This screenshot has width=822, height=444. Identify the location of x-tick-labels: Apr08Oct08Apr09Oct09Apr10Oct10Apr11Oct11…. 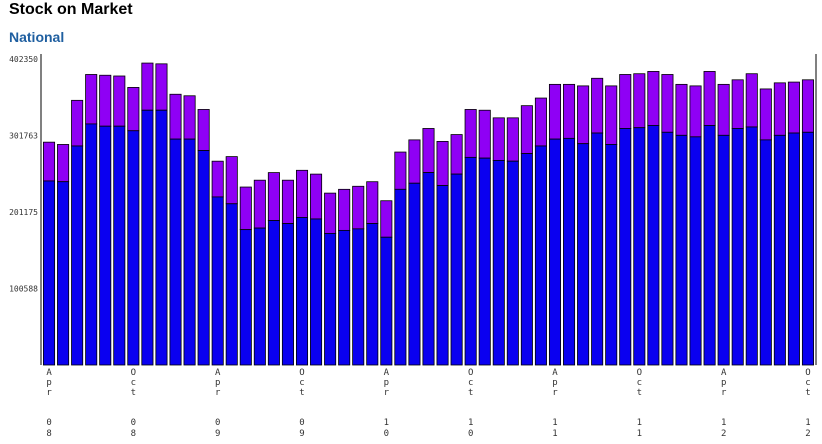
(428, 403).